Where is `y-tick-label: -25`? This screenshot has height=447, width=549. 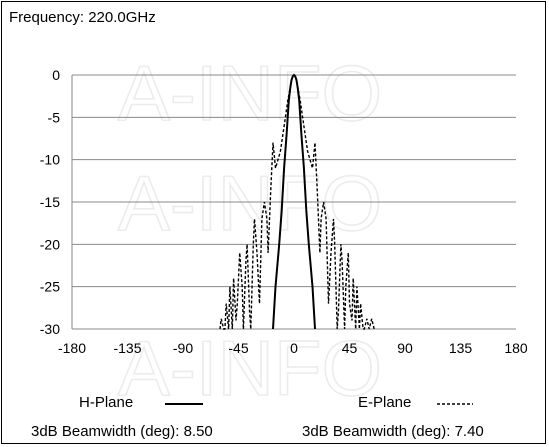 y-tick-label: -25 is located at coordinates (50, 287).